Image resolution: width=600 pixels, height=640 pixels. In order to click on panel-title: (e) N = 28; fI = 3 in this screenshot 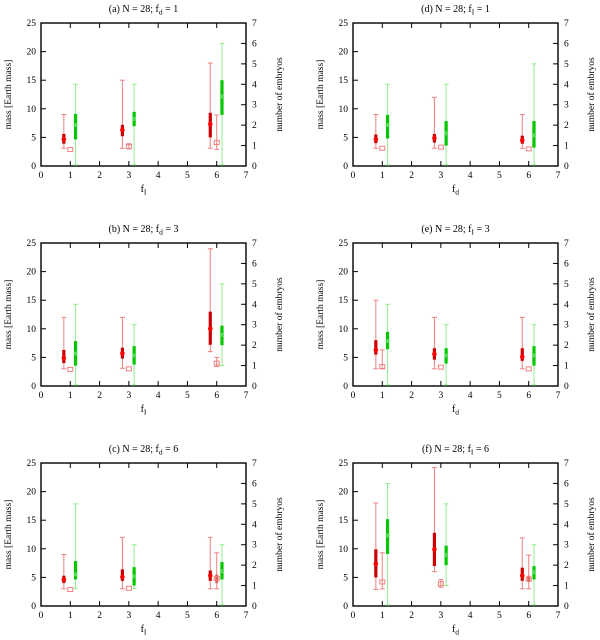, I will do `click(455, 230)`.